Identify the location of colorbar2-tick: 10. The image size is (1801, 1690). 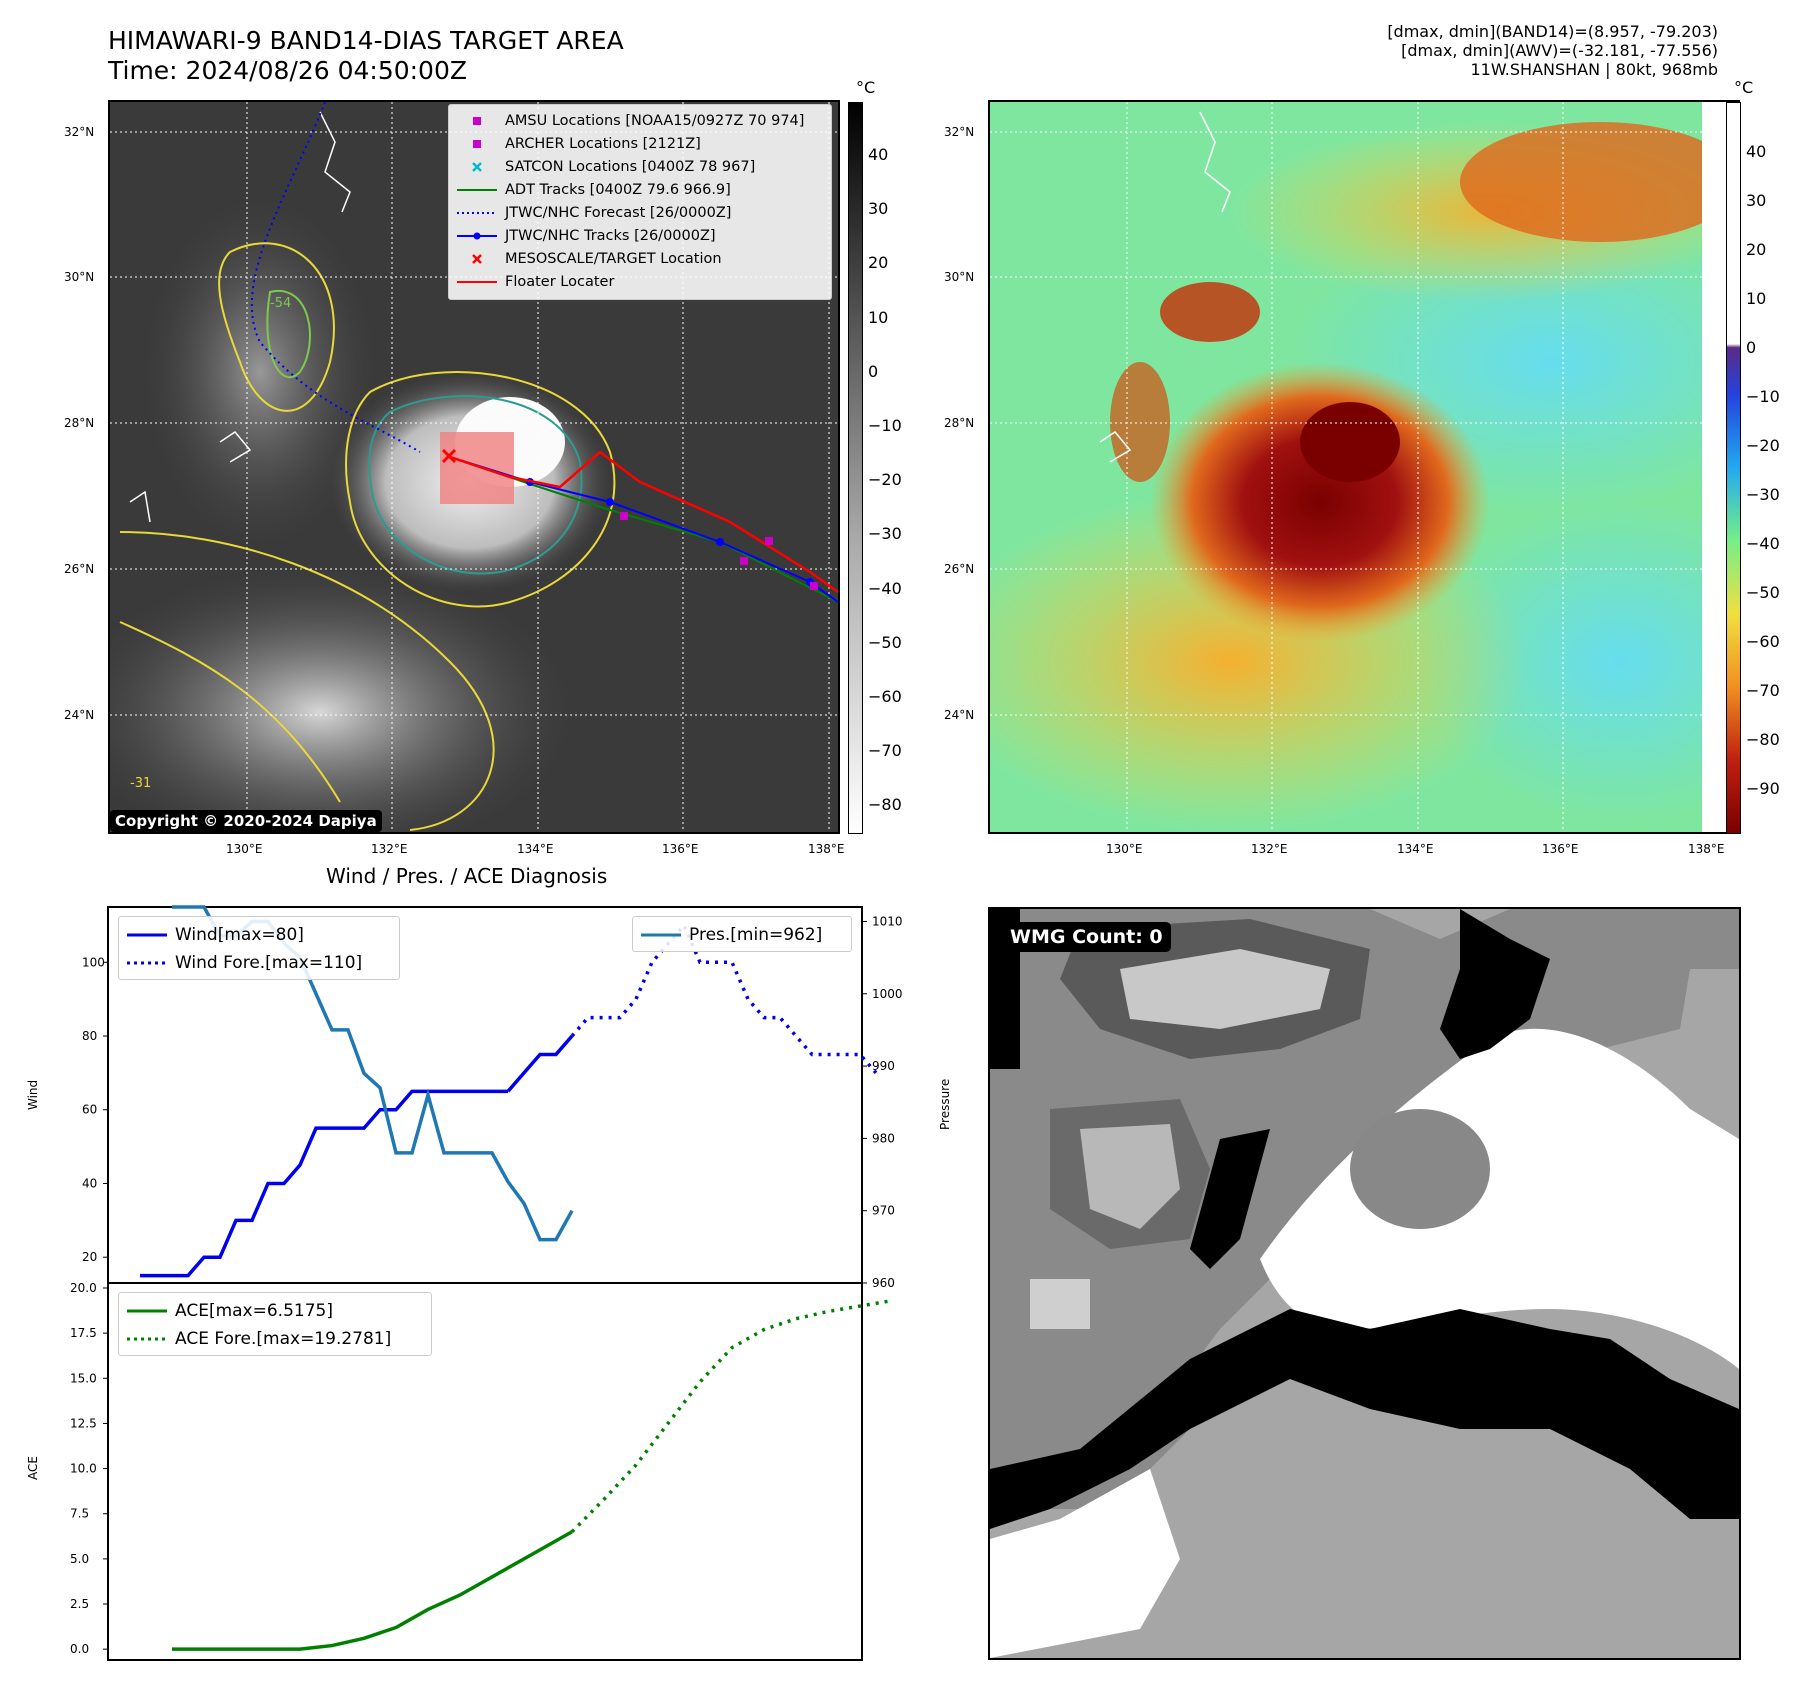
(1756, 298).